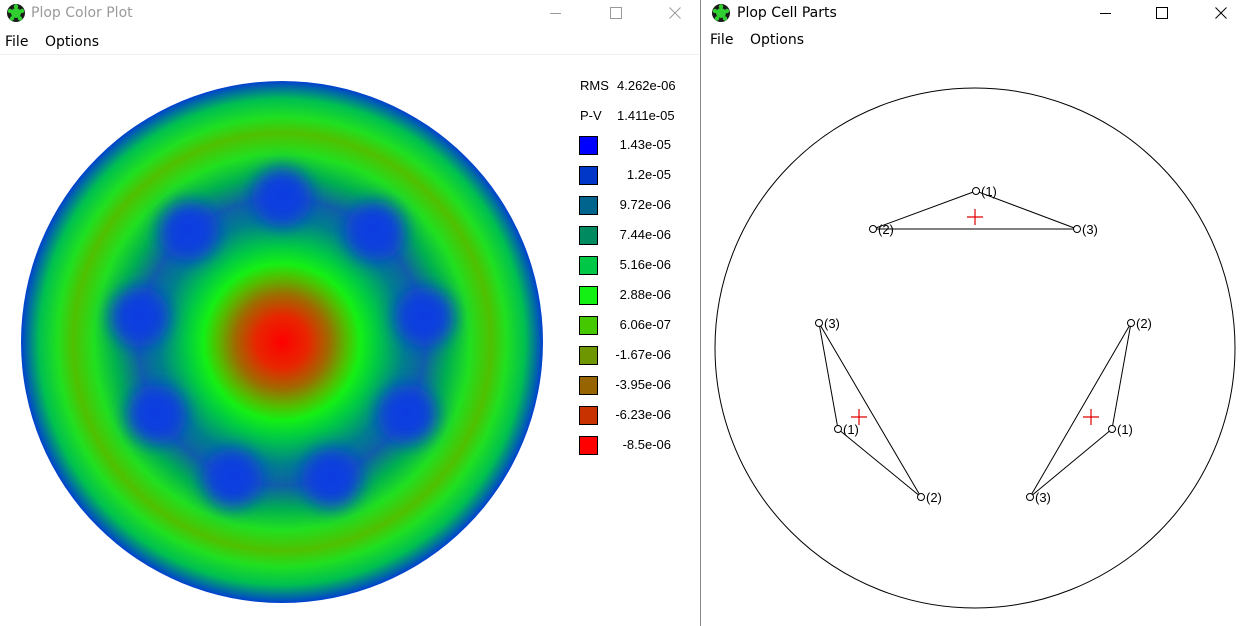 Image resolution: width=1248 pixels, height=626 pixels. Describe the element at coordinates (787, 13) in the screenshot. I see `window-title: Plop Cell Parts` at that location.